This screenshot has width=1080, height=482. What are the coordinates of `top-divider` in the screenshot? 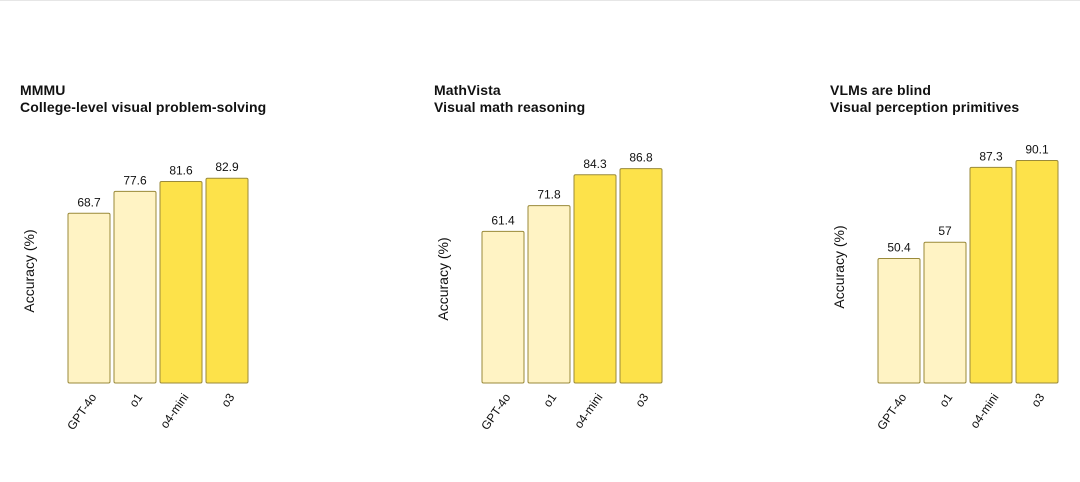 It's located at (540, 0).